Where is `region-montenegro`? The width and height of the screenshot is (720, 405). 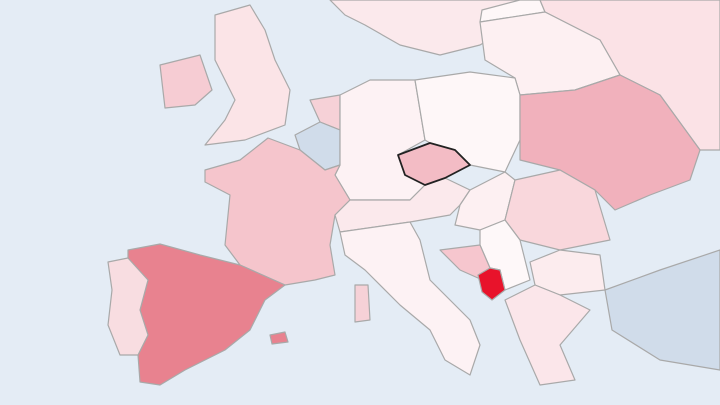
region-montenegro is located at coordinates (491, 284).